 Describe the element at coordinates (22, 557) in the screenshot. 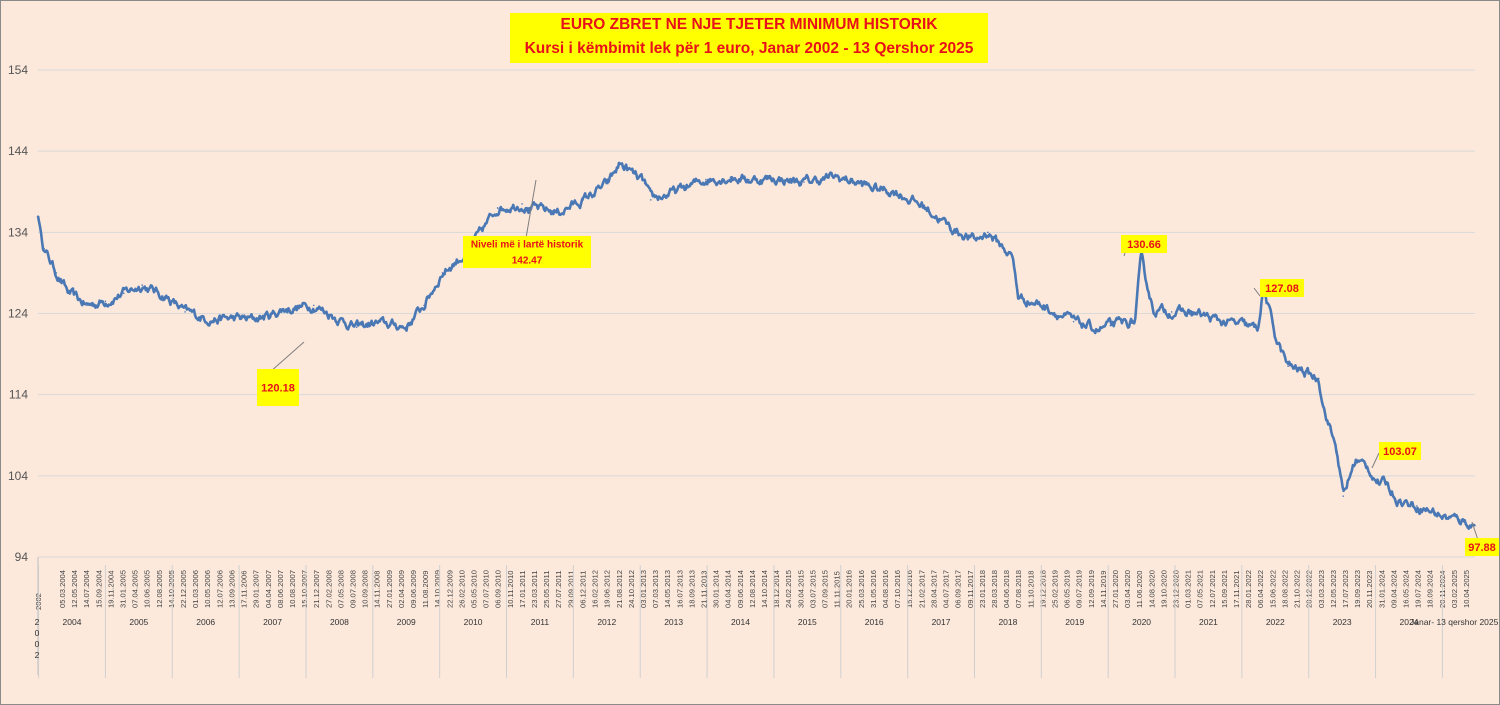

I see `y-tick-label: 94` at that location.